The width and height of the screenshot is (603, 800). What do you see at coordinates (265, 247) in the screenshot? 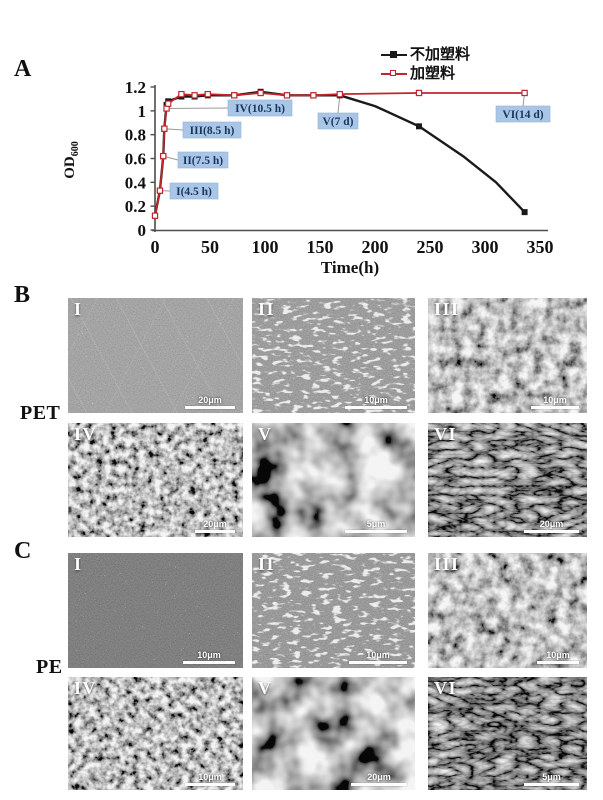
I see `x-tick-label: 100` at bounding box center [265, 247].